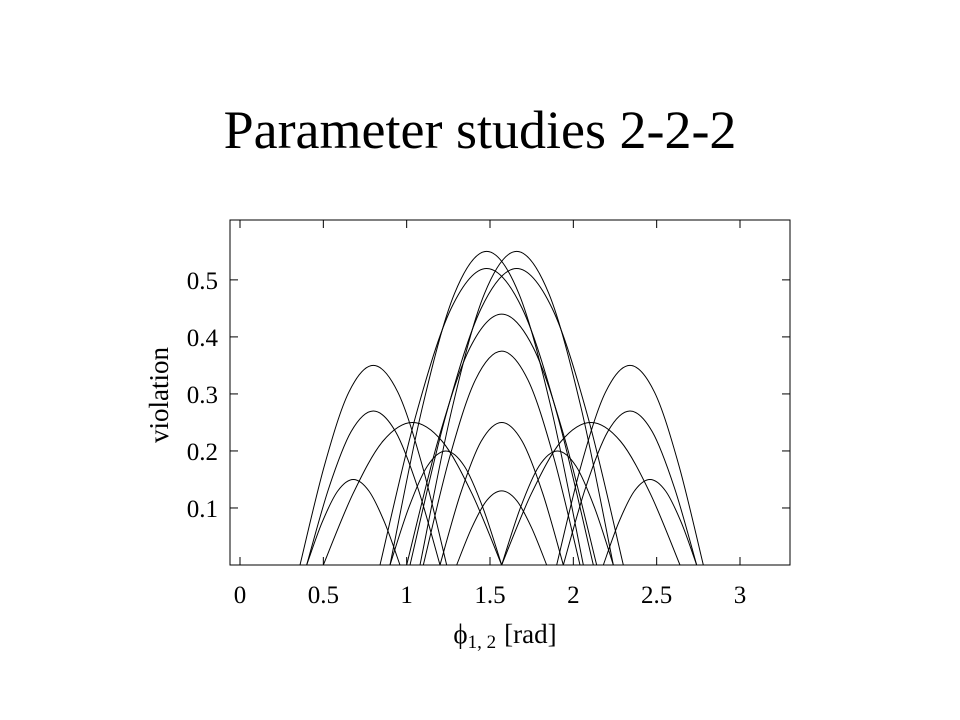  I want to click on y-tick-label: 0.4, so click(203, 338).